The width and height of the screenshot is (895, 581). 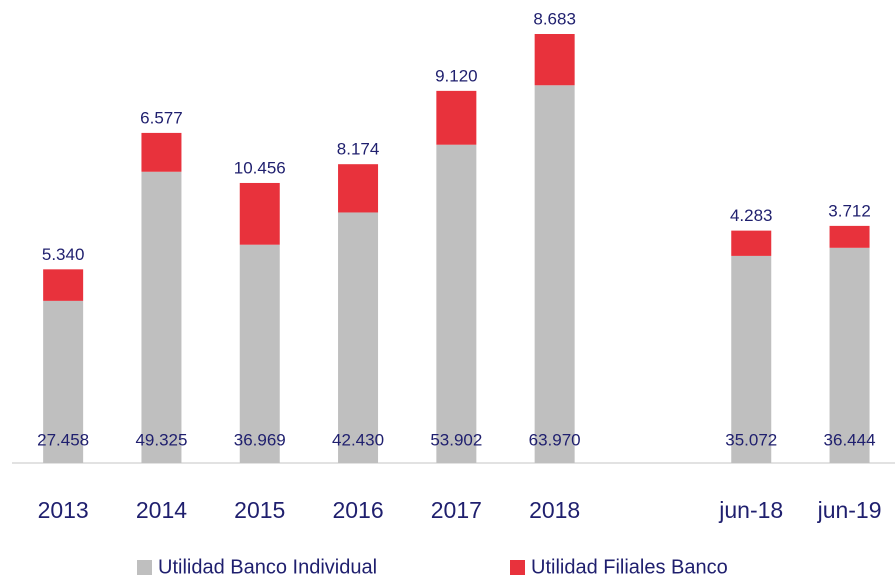 What do you see at coordinates (554, 18) in the screenshot?
I see `data-label: 8.683` at bounding box center [554, 18].